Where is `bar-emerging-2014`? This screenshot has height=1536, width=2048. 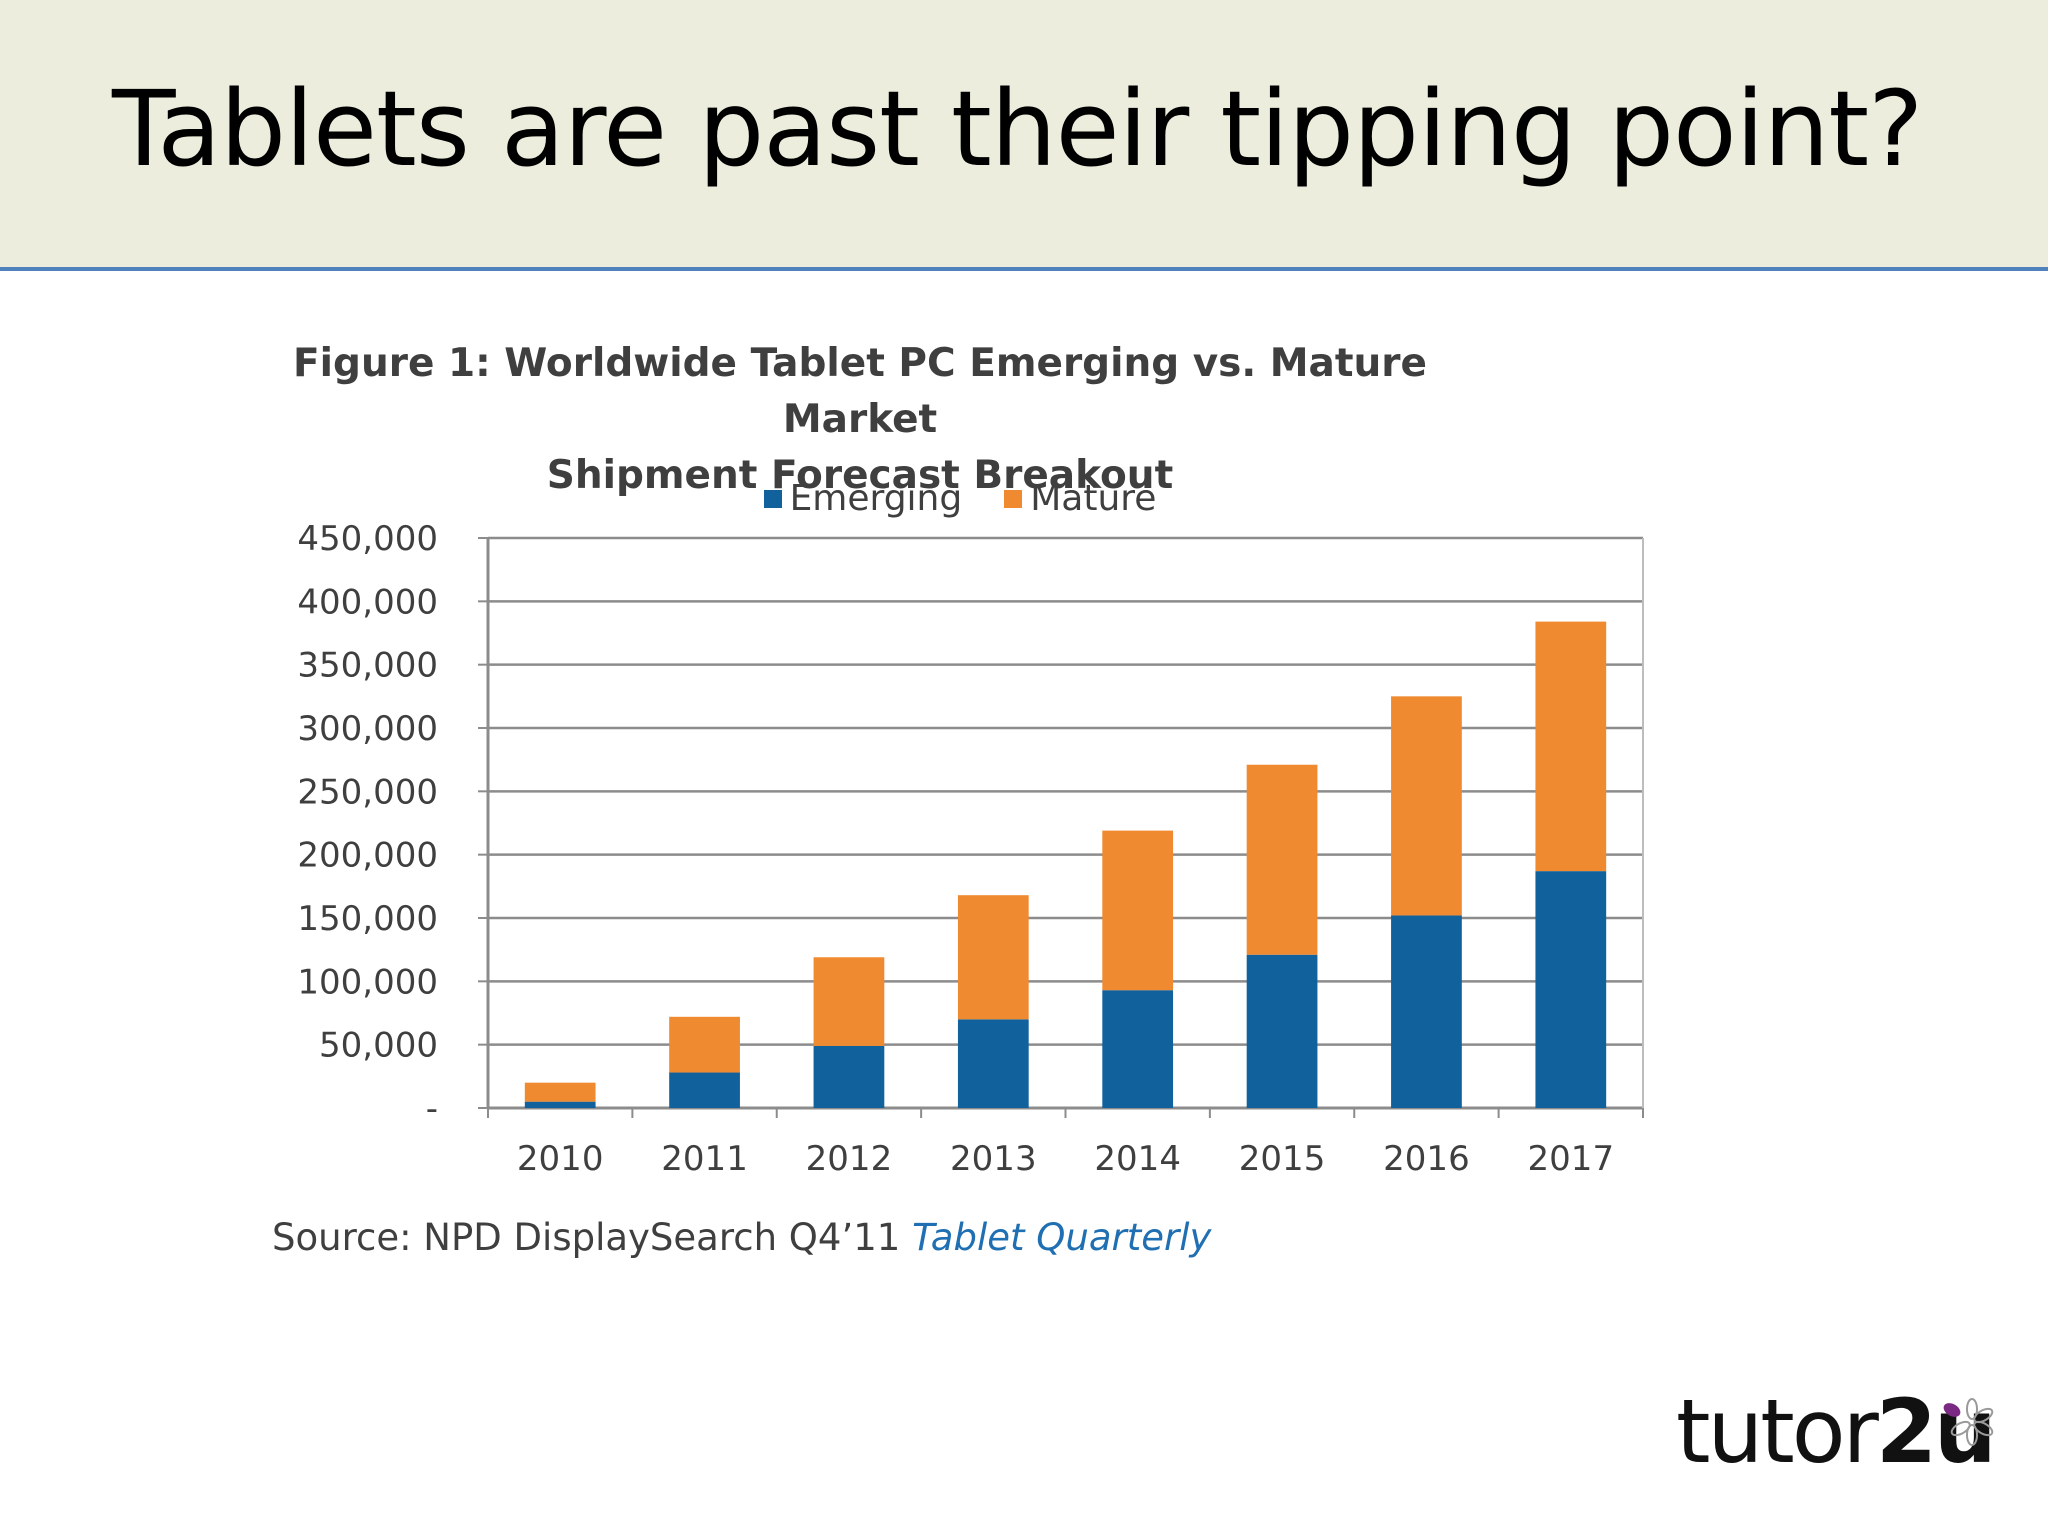
bar-emerging-2014 is located at coordinates (1138, 1049).